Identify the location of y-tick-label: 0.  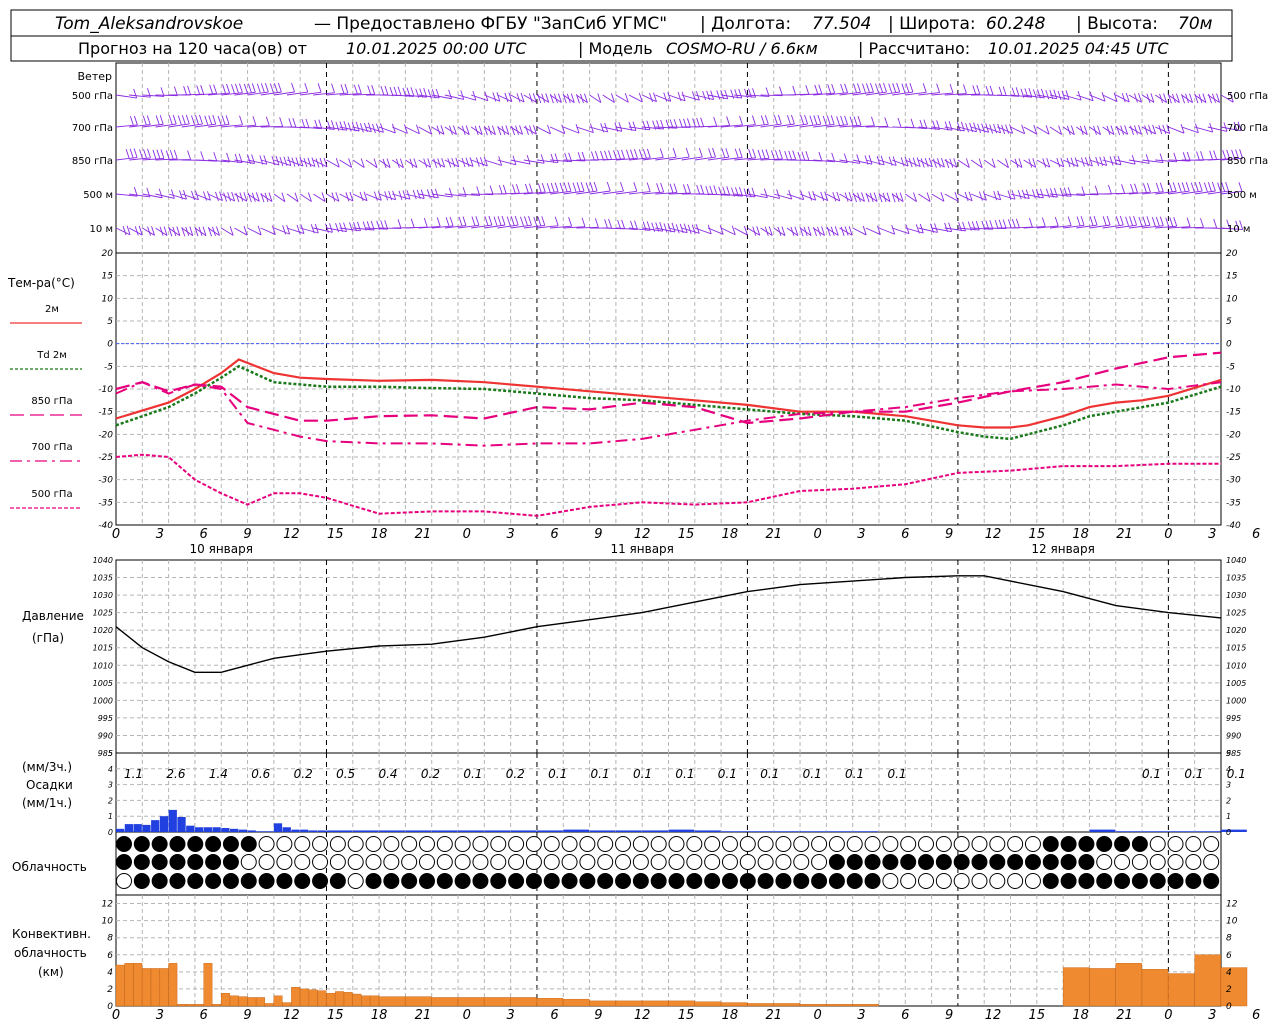
(1229, 1007).